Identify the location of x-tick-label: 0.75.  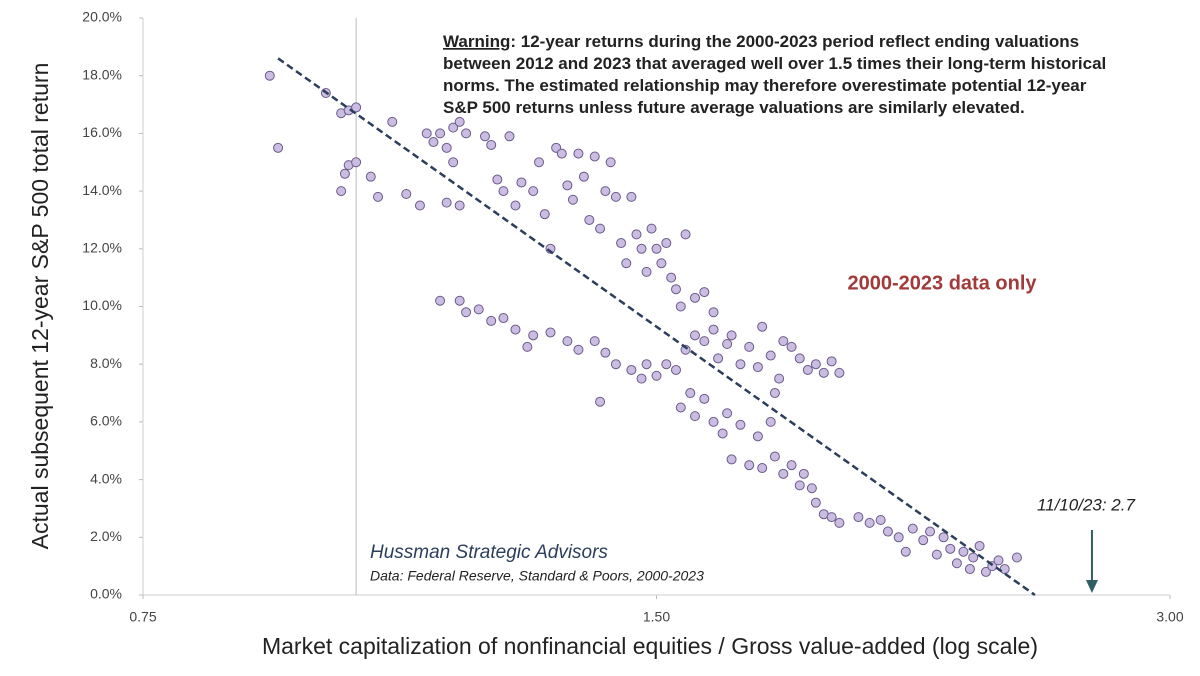
(142, 617).